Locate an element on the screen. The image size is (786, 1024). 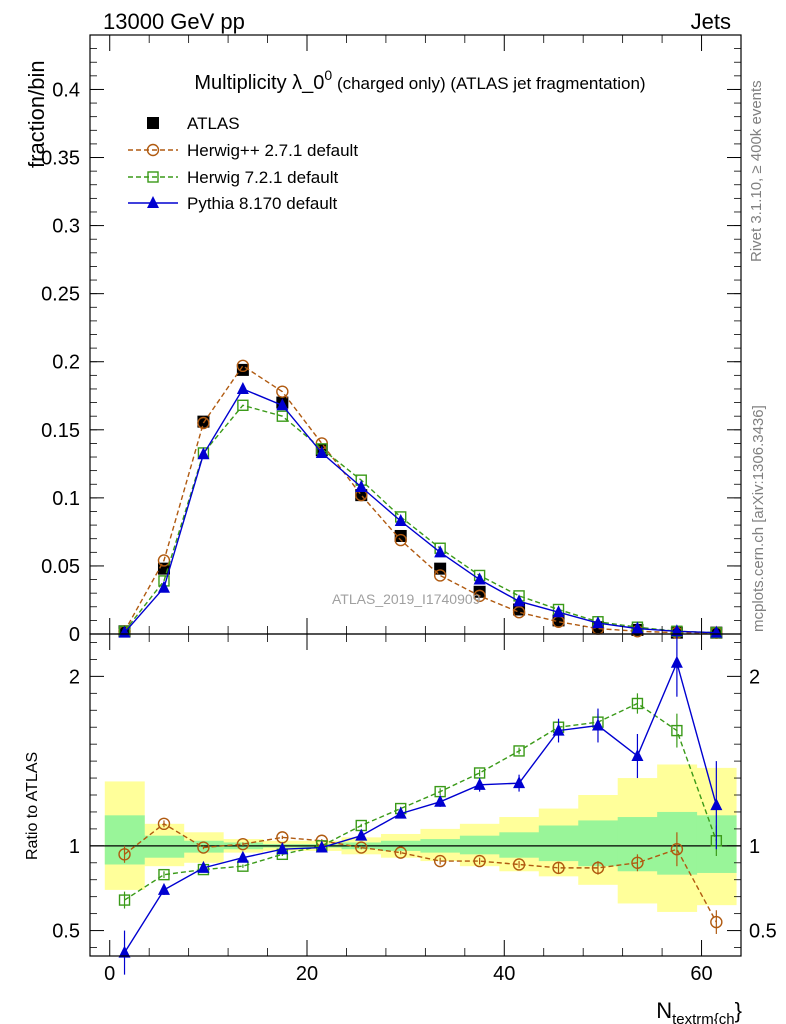
ratio-ytick-label-right: 0.5 is located at coordinates (763, 932).